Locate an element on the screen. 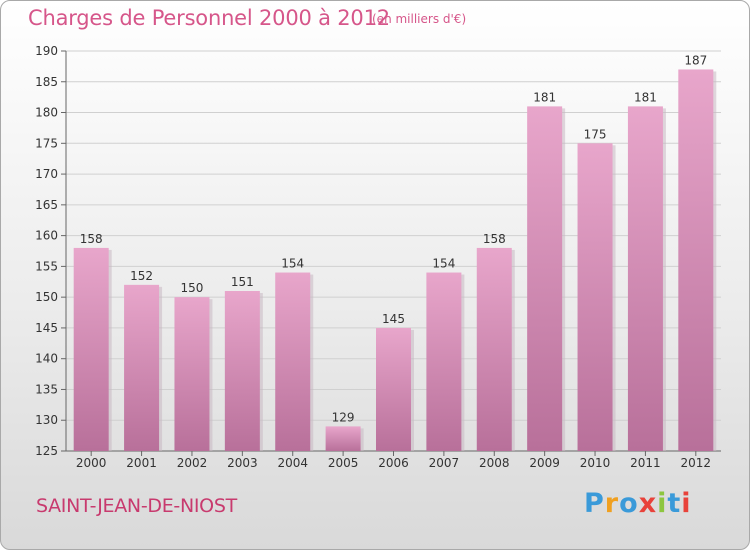  city-name: SAINT-JEAN-DE-NIOST is located at coordinates (136, 506).